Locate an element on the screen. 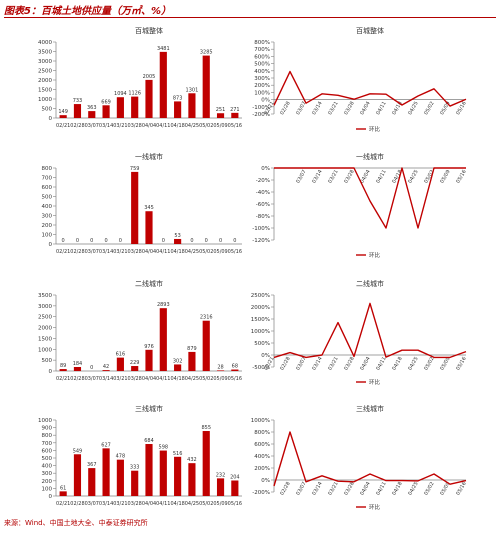 This screenshot has width=500, height=534. y-tick-label: -40% is located at coordinates (263, 193).